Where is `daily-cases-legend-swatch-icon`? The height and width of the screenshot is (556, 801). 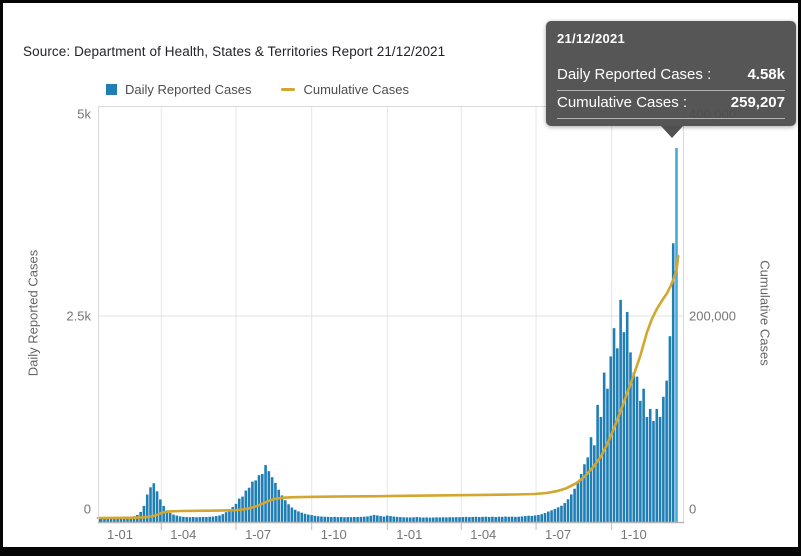
daily-cases-legend-swatch-icon is located at coordinates (111, 89).